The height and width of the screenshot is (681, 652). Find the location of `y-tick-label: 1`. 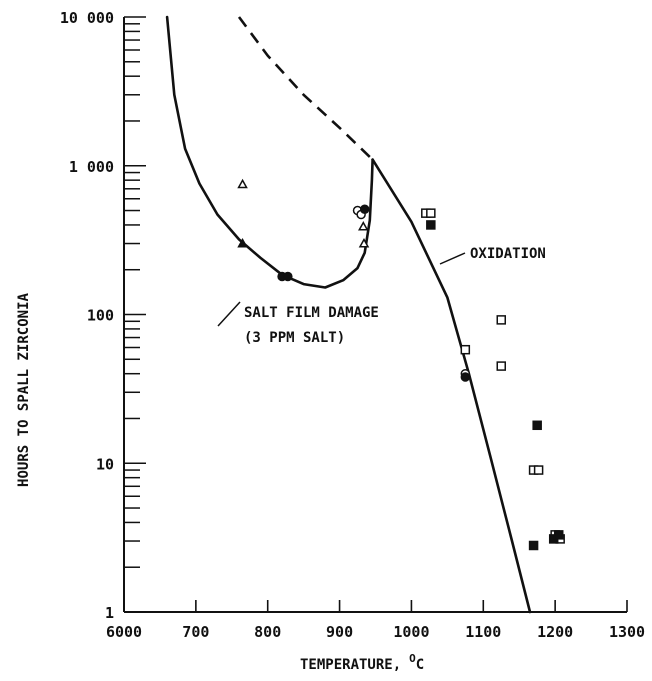

y-tick-label: 1 is located at coordinates (109, 613).